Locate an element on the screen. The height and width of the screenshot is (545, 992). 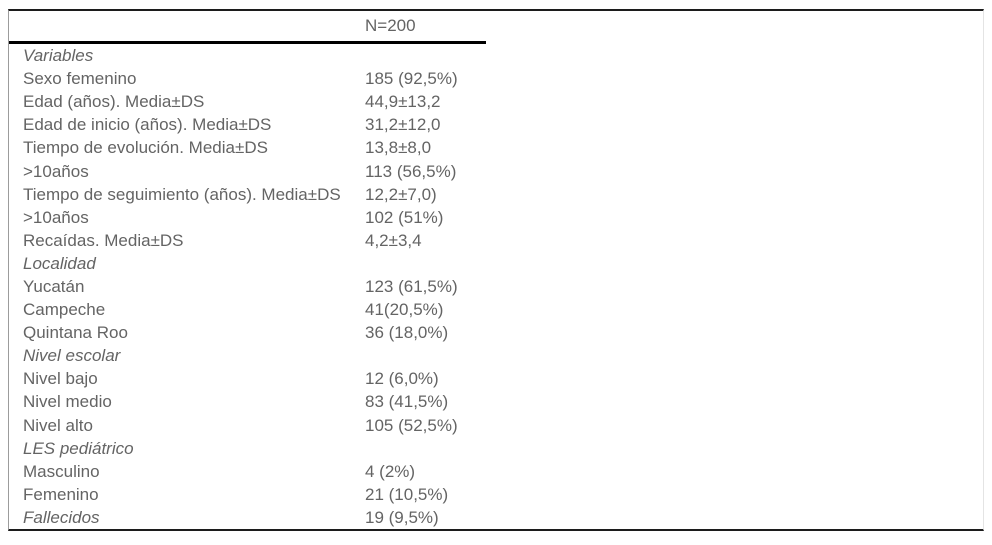
row-value: 102 (51%) is located at coordinates (404, 217).